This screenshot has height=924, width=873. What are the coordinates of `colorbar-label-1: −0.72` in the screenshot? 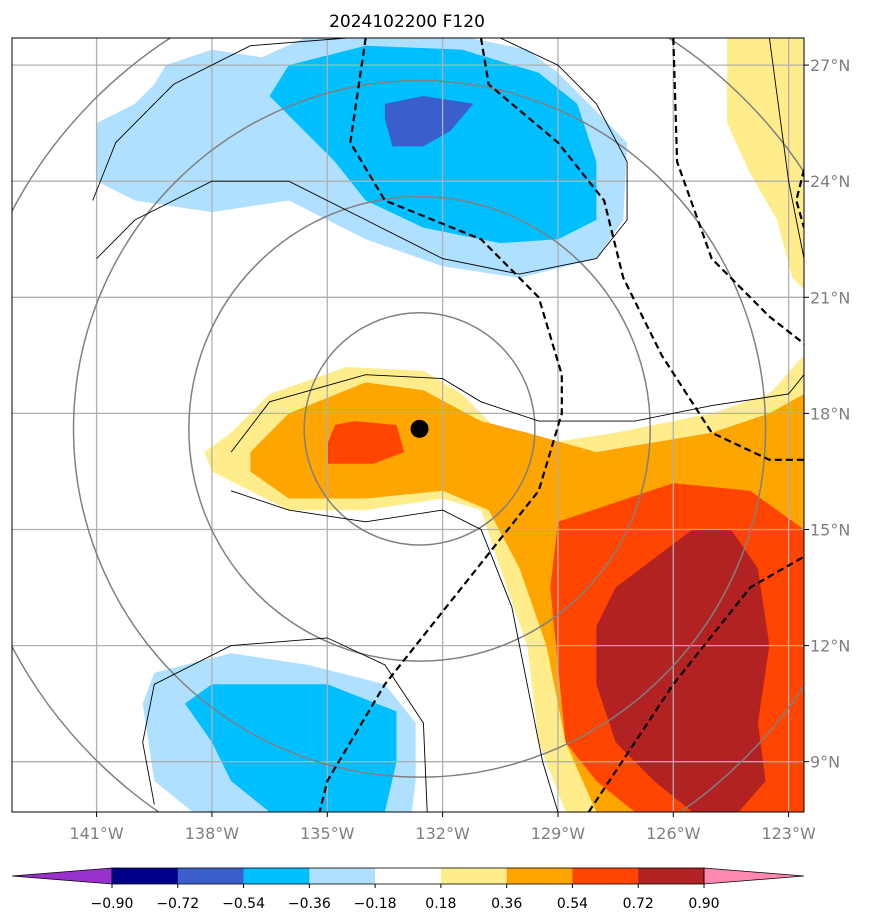 It's located at (177, 904).